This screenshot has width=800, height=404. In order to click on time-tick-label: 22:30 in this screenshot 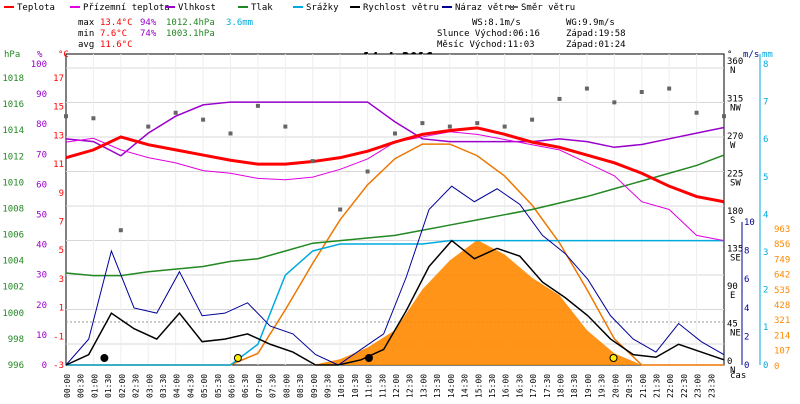, I will do `click(684, 386)`.